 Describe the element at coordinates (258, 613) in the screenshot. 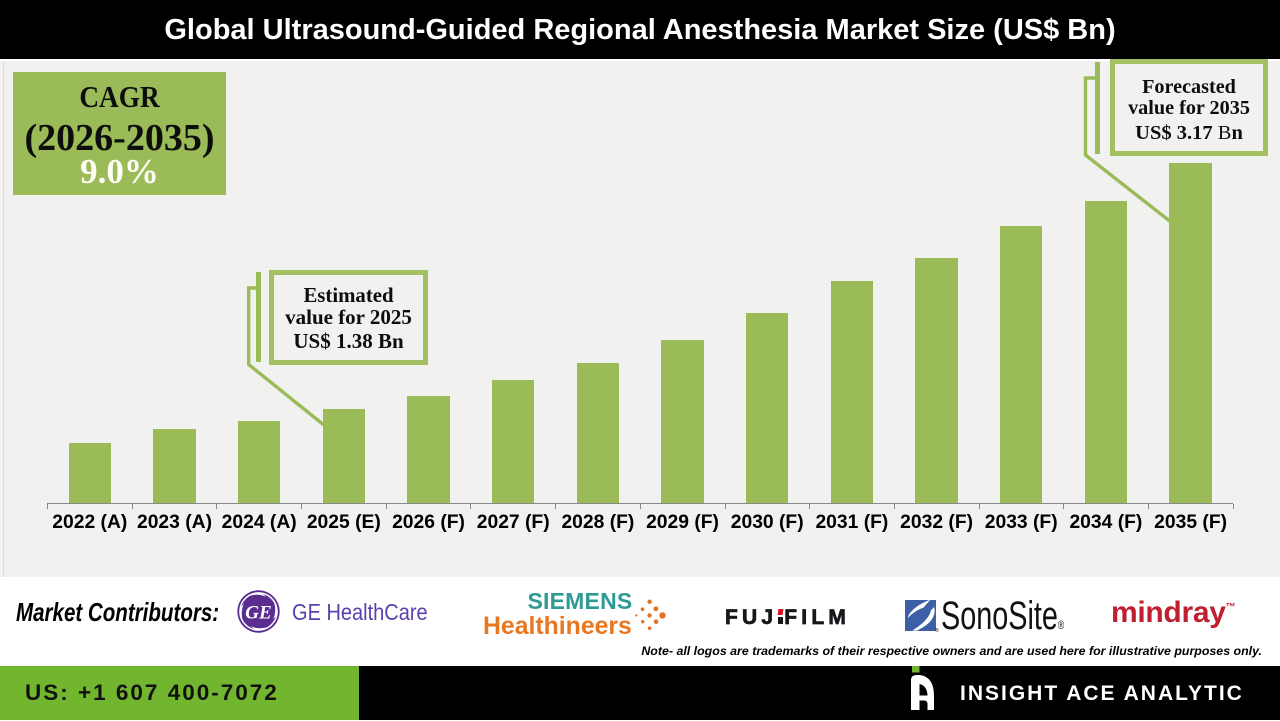

I see `svg-text: GE` at that location.